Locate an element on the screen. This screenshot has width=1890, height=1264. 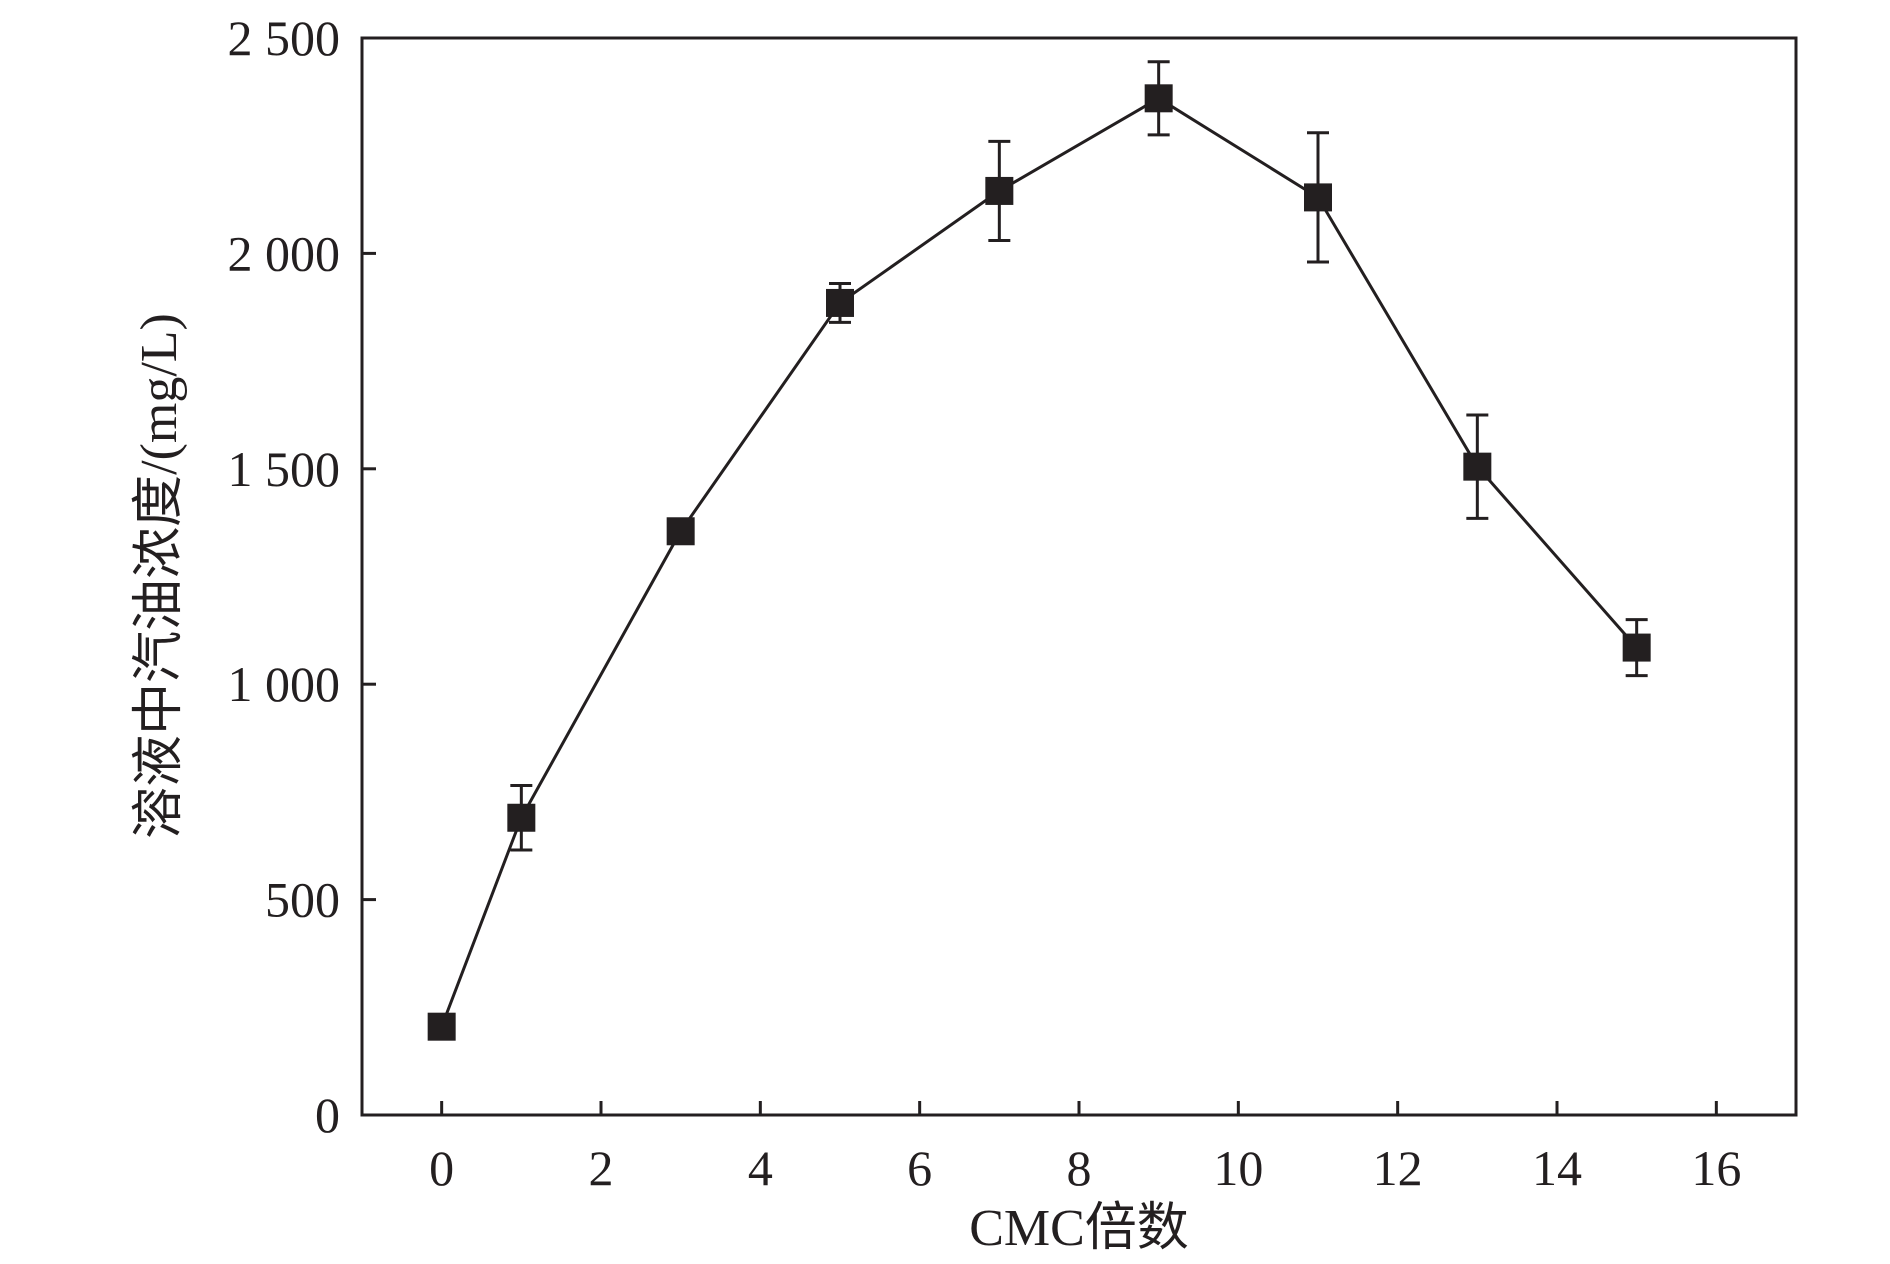
y-axis-title: 溶液中汽油浓度/(mg/L) is located at coordinates (159, 576).